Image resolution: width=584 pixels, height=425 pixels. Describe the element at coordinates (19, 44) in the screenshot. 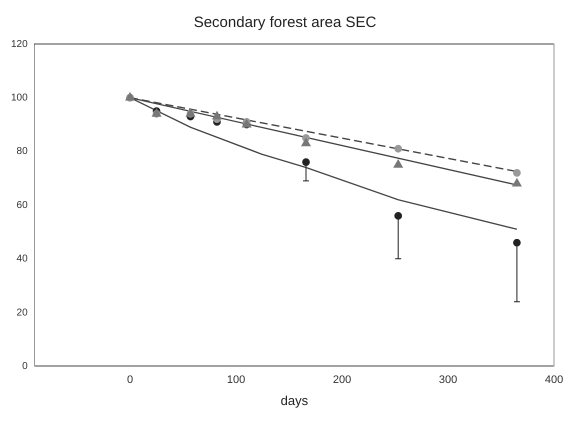

I see `y-tick-label: 120` at that location.